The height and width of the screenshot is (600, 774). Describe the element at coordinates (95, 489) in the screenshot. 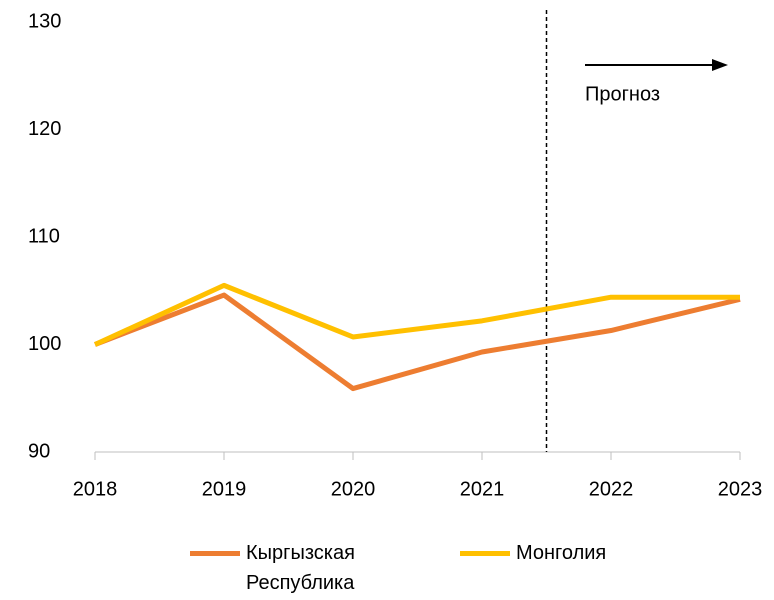

I see `x-tick-label: 2018` at that location.